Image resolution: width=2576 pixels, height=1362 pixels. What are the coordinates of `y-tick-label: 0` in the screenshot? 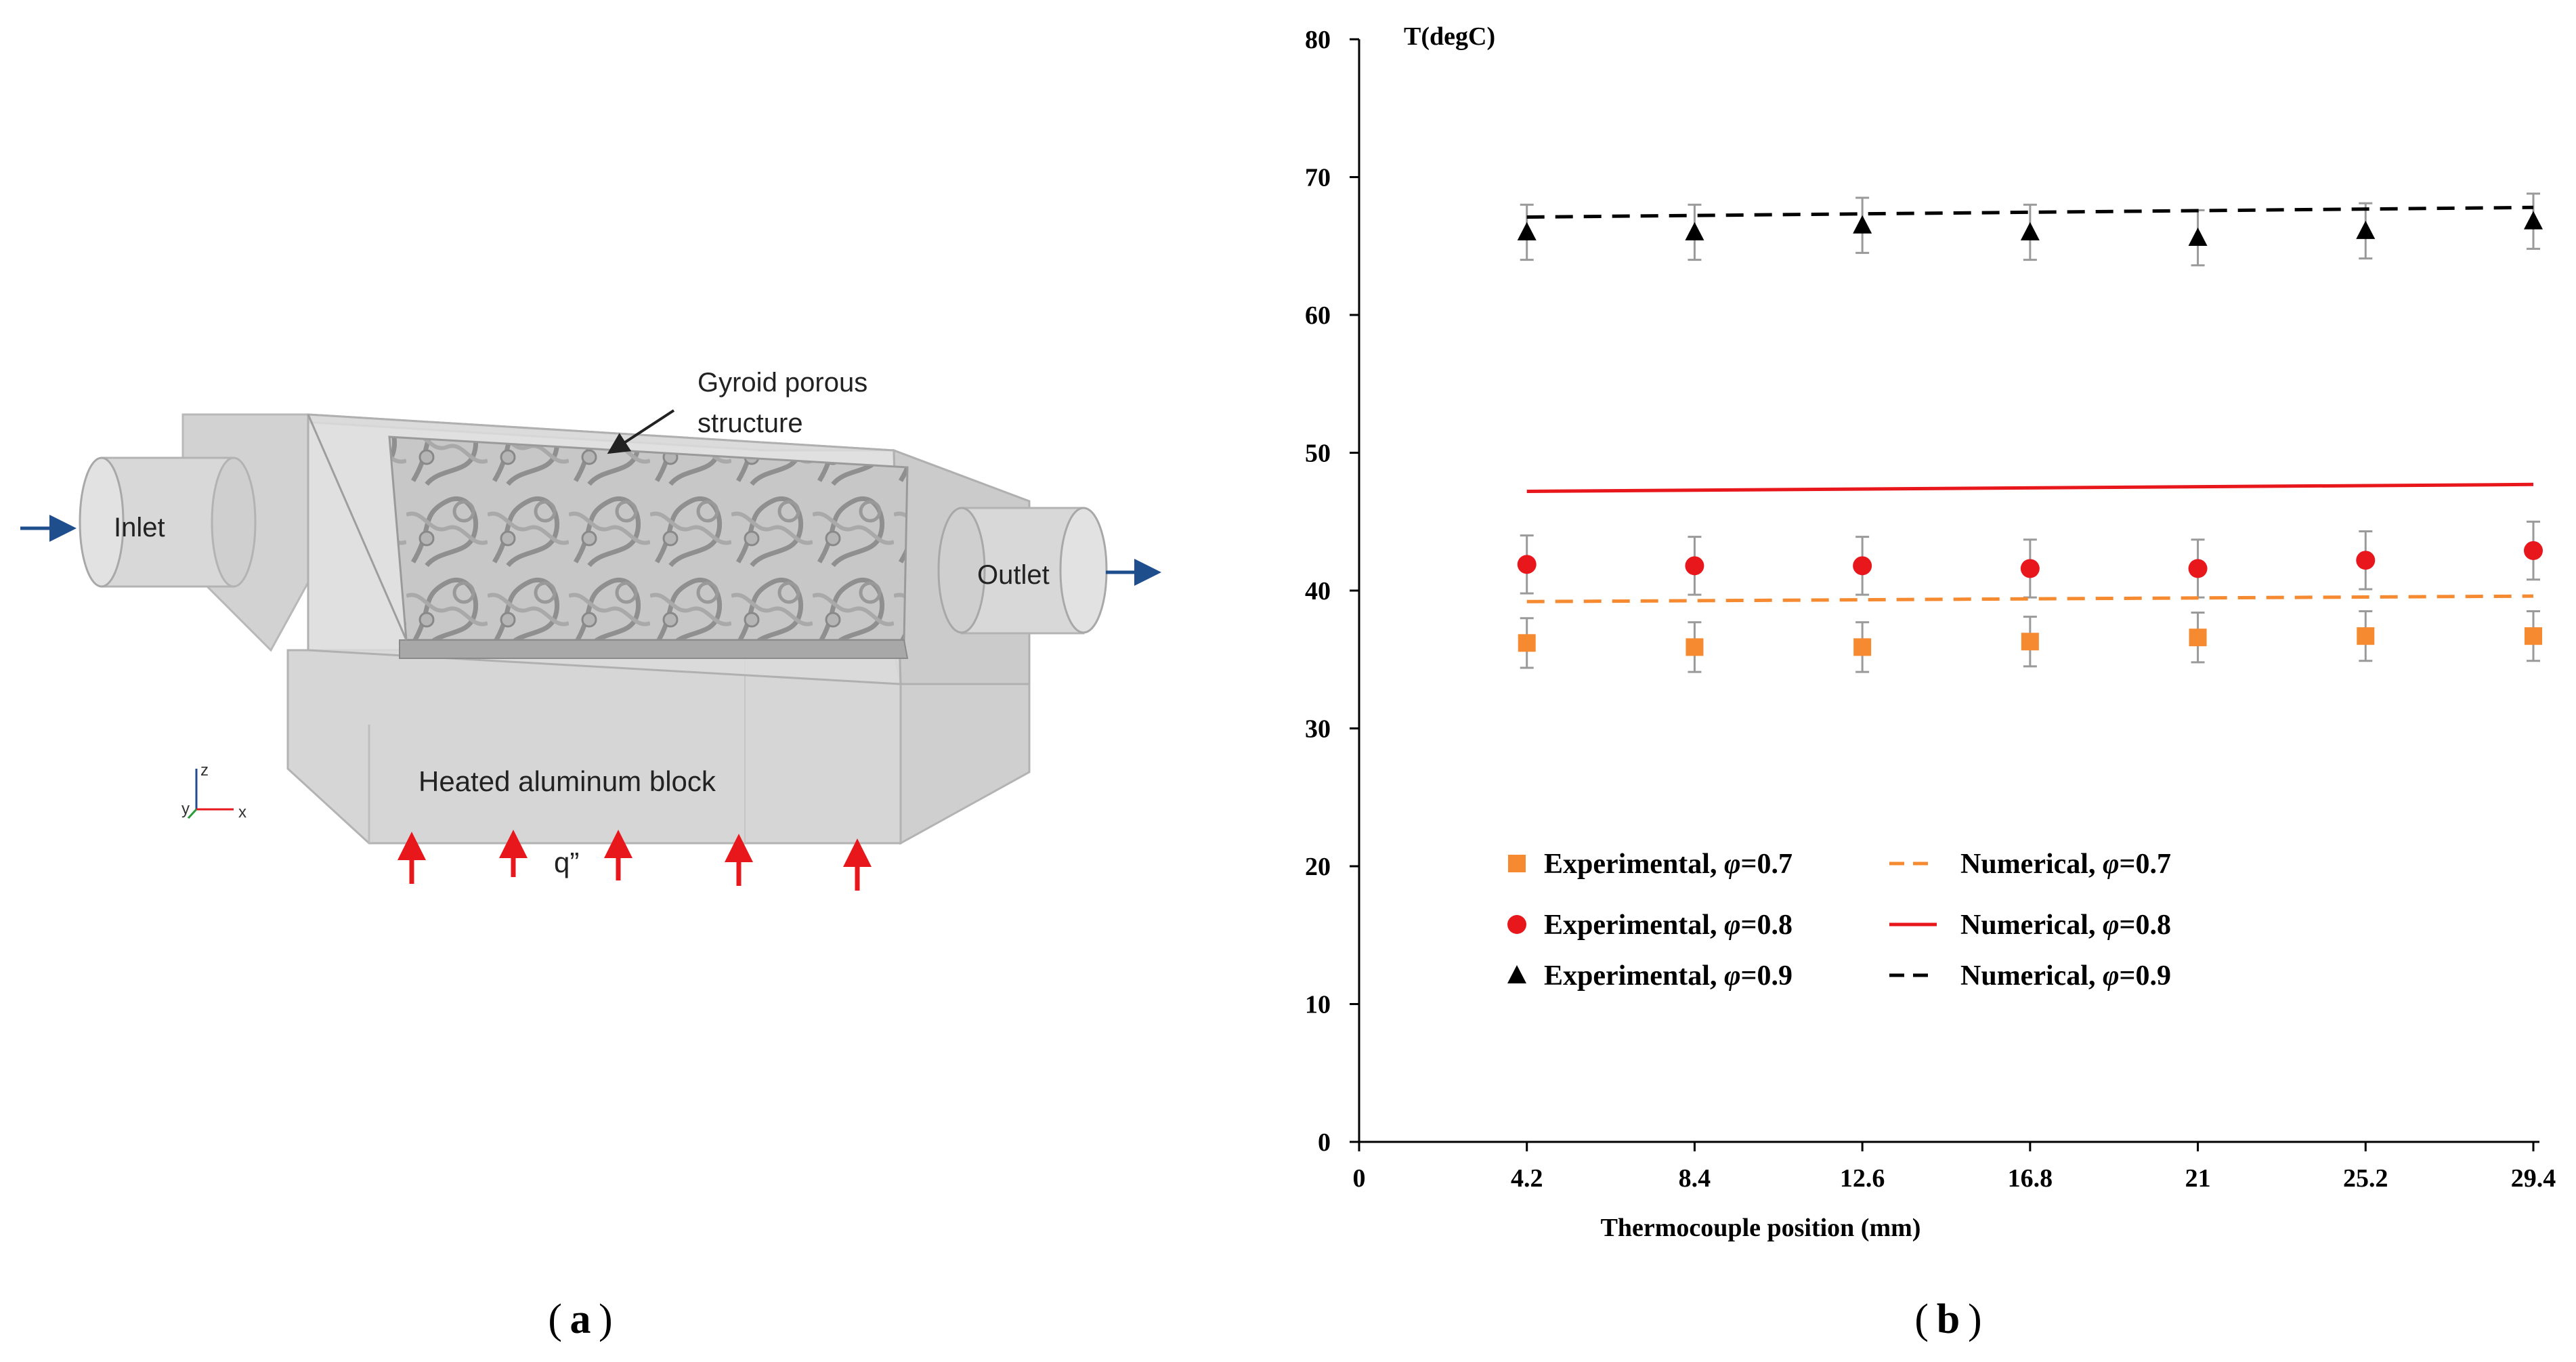 It's located at (1324, 1142).